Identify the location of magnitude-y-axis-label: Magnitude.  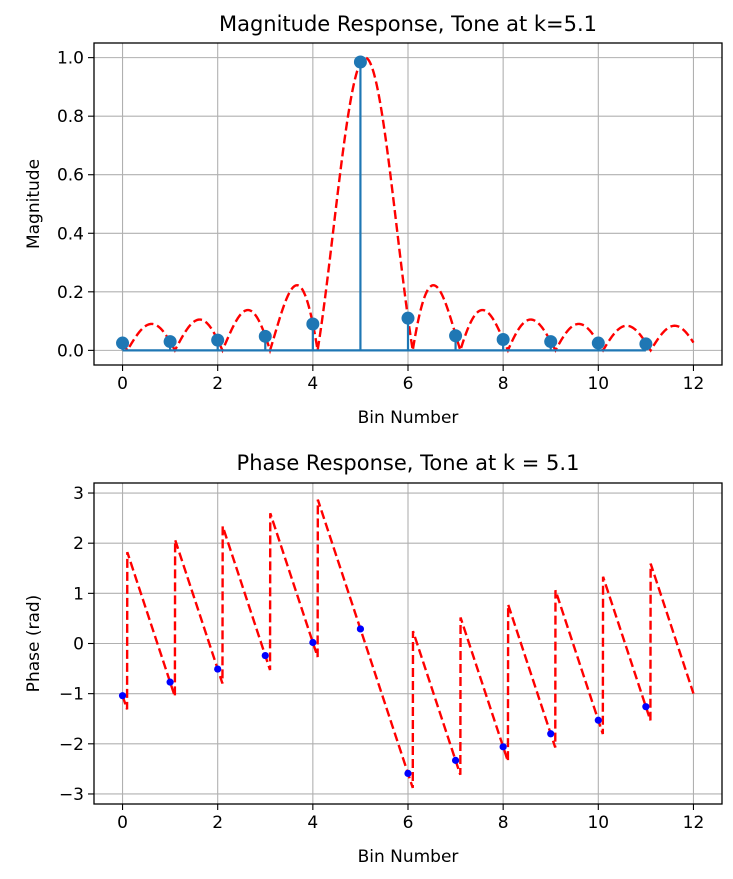
(34, 204).